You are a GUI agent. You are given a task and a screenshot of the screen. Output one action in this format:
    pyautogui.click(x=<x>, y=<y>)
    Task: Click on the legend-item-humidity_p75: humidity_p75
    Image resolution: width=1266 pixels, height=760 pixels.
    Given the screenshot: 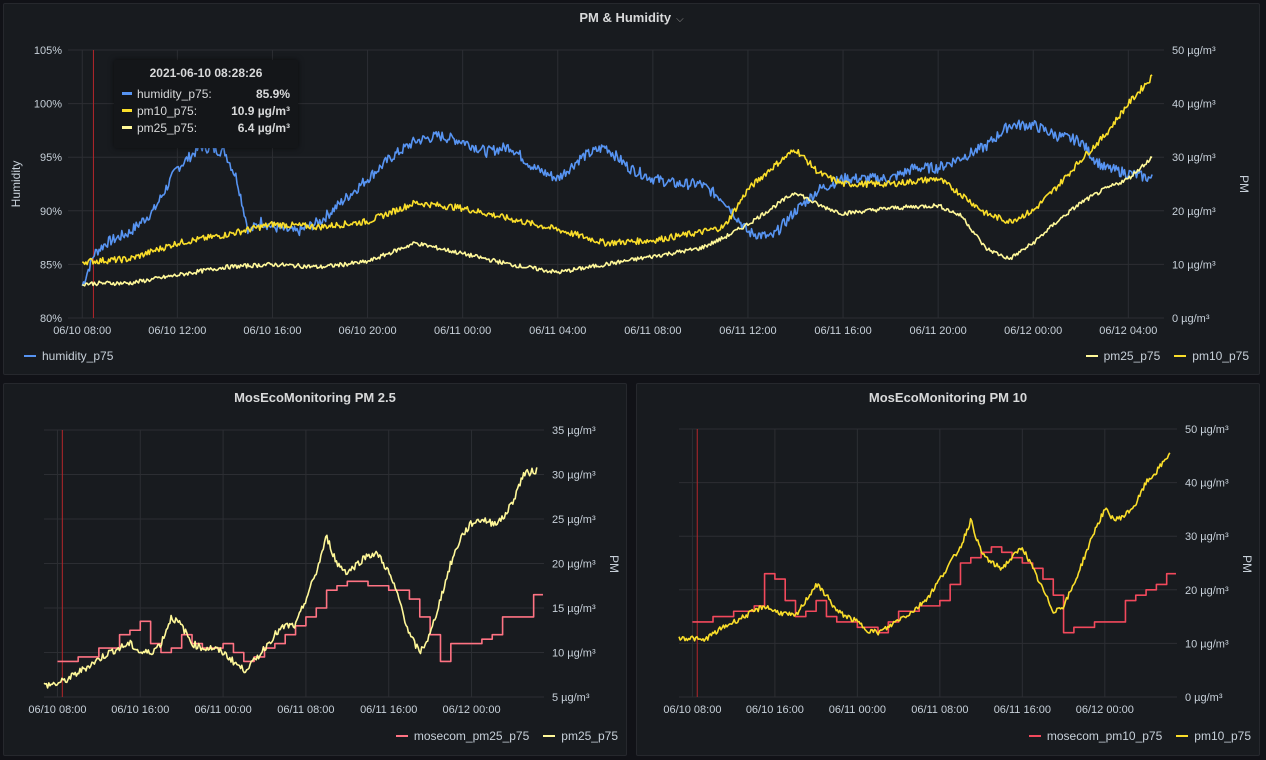 What is the action you would take?
    pyautogui.click(x=68, y=356)
    